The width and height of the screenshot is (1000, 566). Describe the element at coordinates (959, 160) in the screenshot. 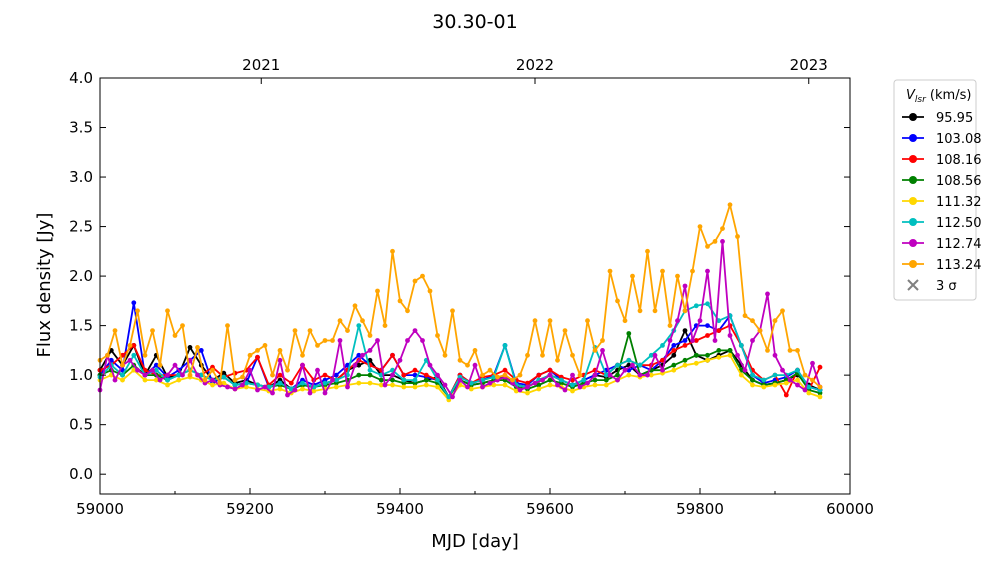

I see `legend-label: 108.16` at that location.